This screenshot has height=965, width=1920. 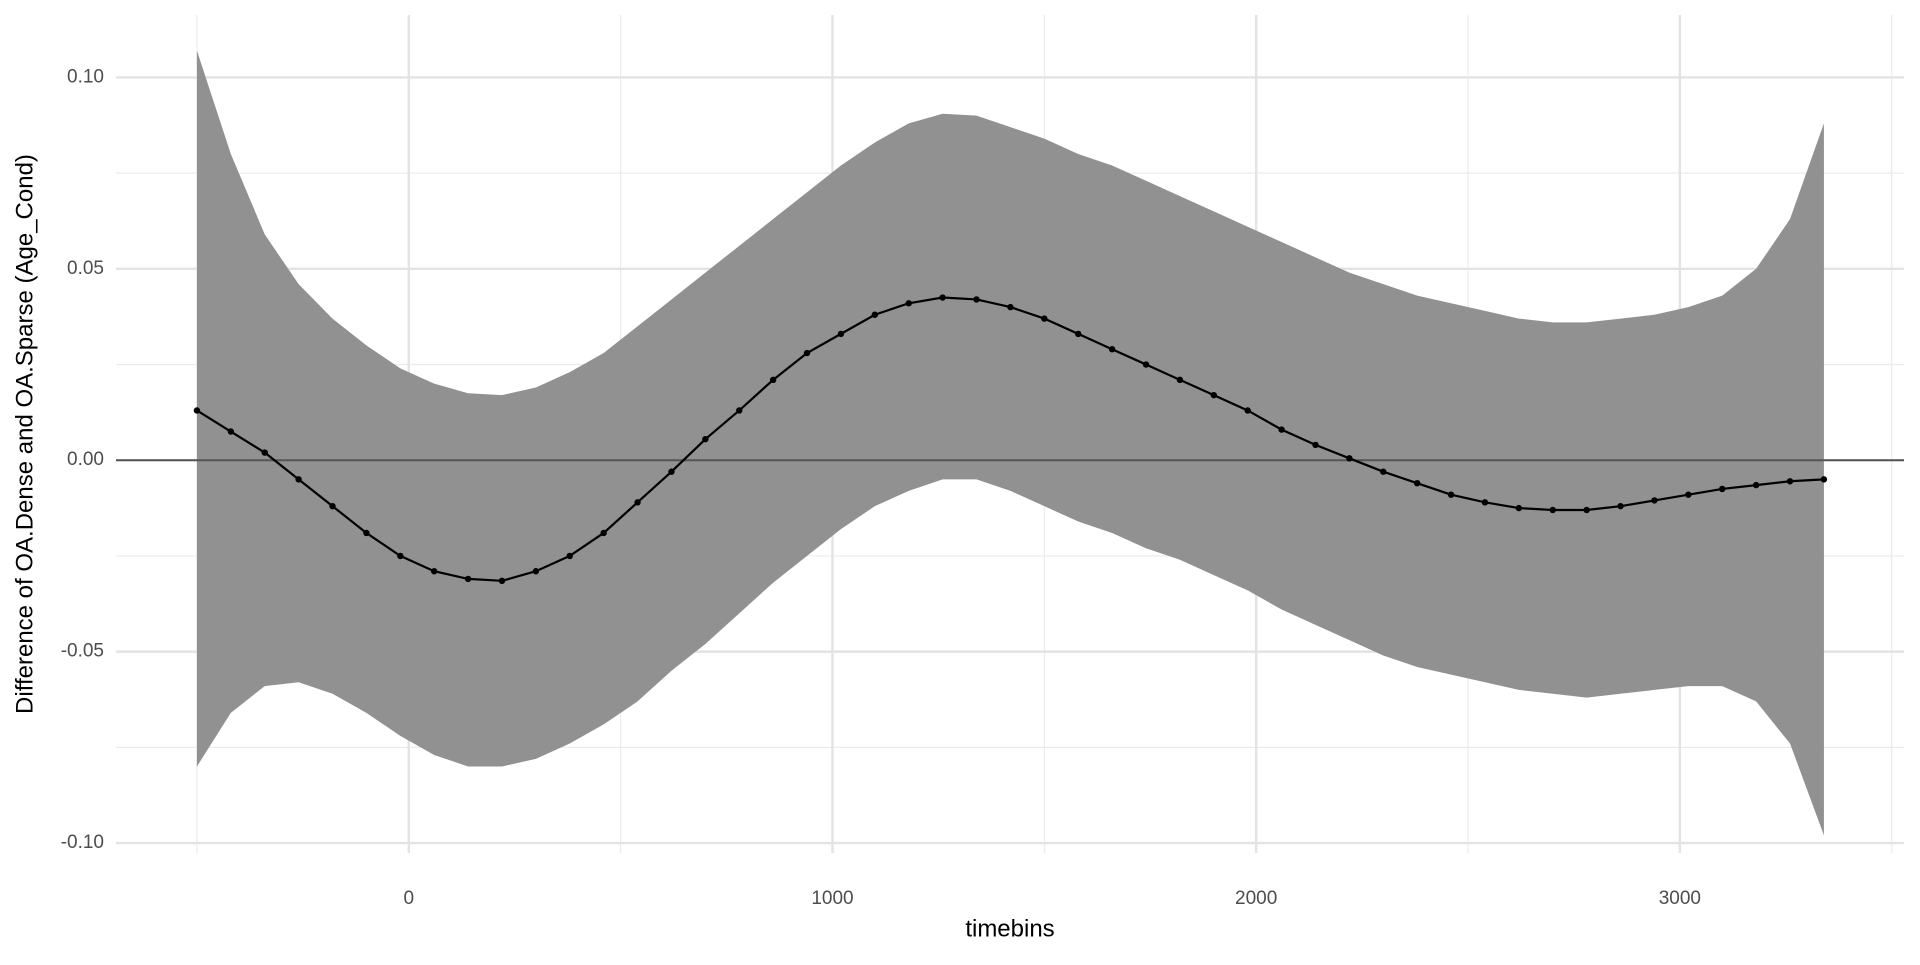 What do you see at coordinates (1009, 928) in the screenshot?
I see `x-axis-title: timebins` at bounding box center [1009, 928].